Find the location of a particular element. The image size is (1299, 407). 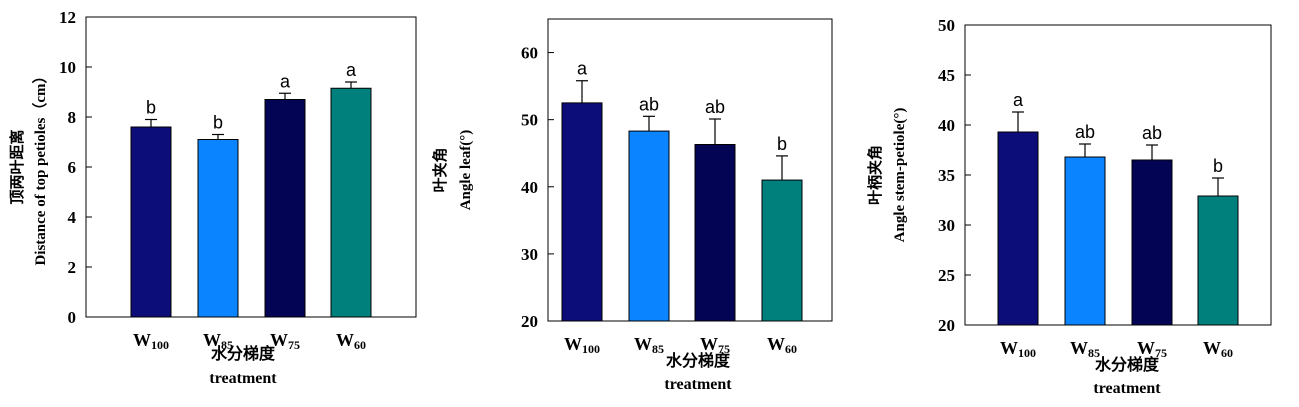

y-tick-label: 6 is located at coordinates (72, 167).